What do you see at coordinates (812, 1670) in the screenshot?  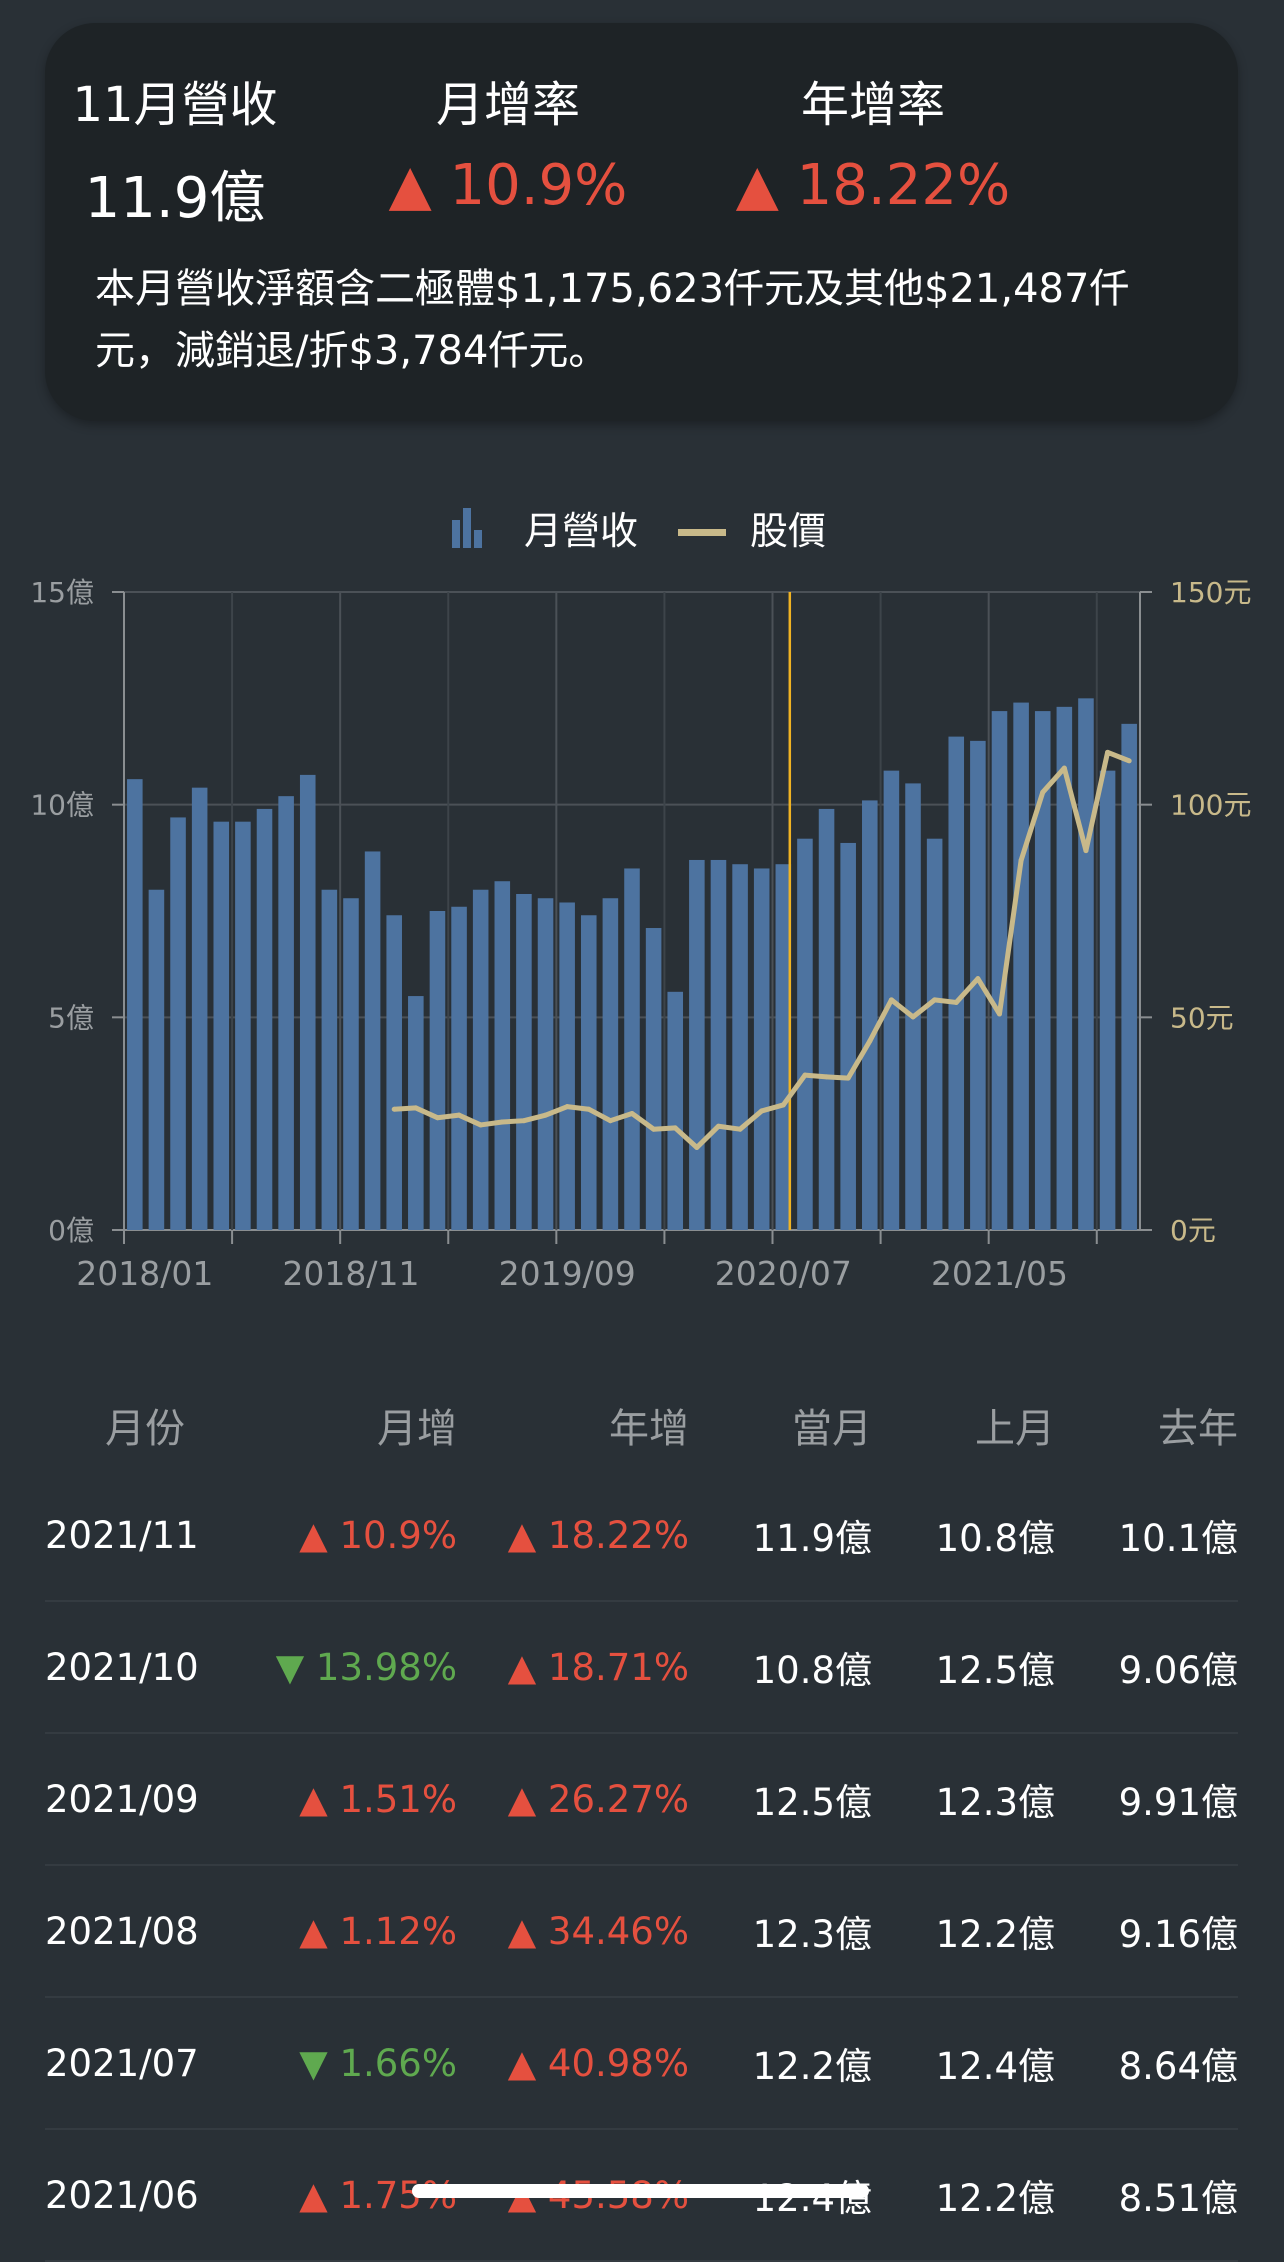 I see `current-cell: 10.8億` at bounding box center [812, 1670].